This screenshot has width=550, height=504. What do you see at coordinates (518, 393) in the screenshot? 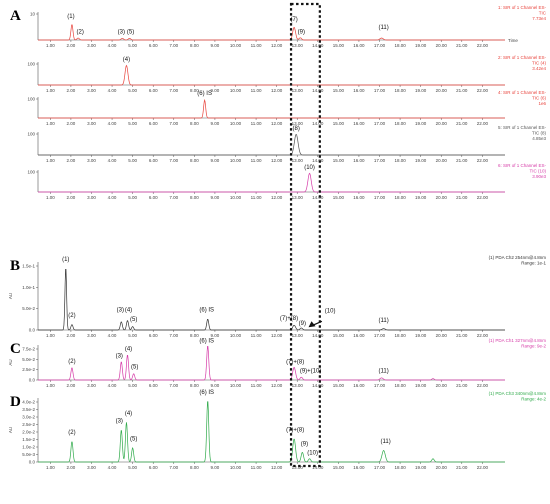
I see `trace-info-line: (1) PDA Ch3 340nm@4.8nm` at bounding box center [518, 393].